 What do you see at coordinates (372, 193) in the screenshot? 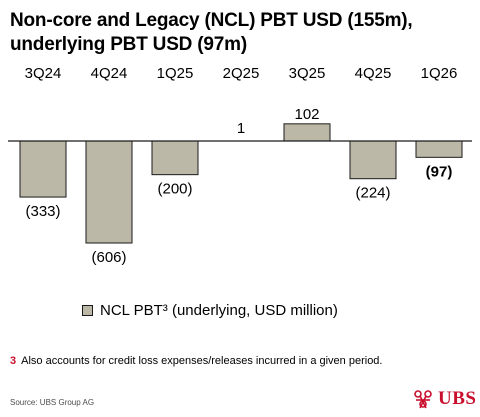
I see `value-label-4q25: (224)` at bounding box center [372, 193].